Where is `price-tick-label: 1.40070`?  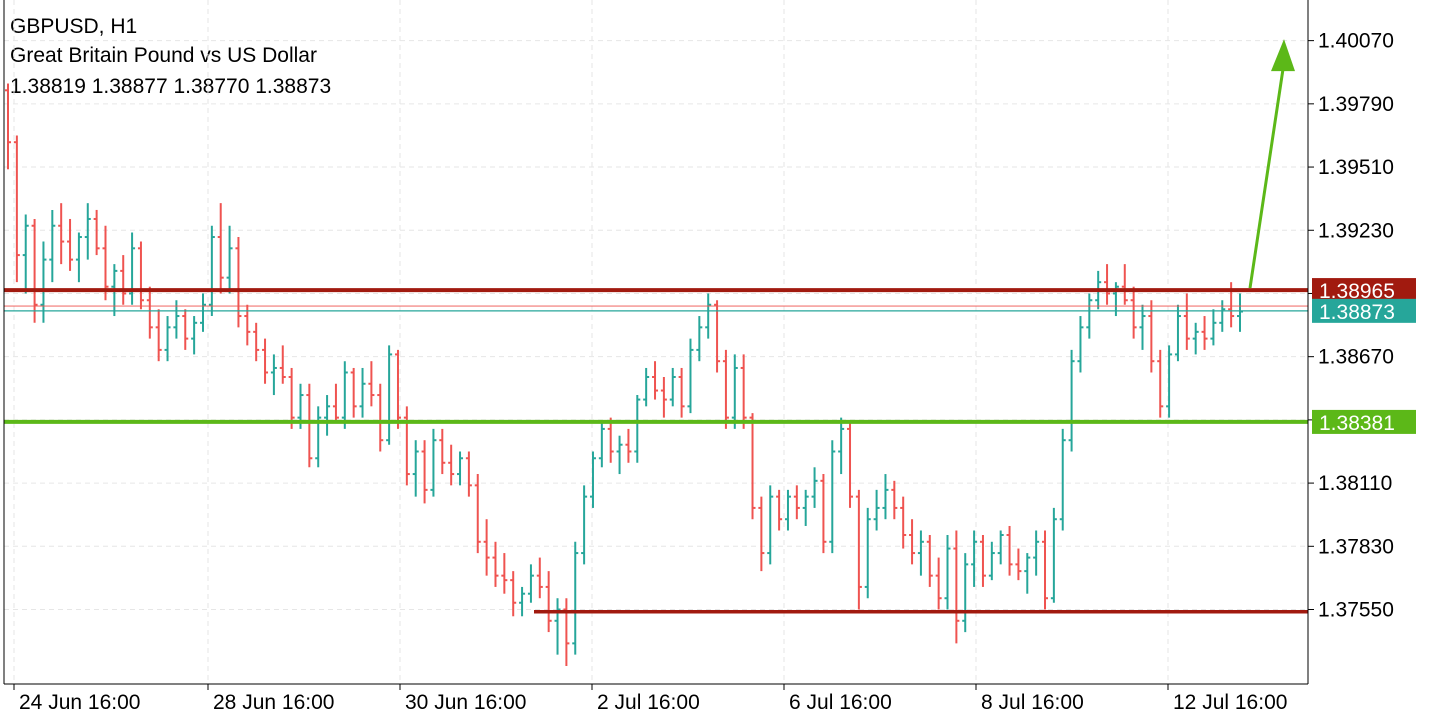 price-tick-label: 1.40070 is located at coordinates (1356, 41).